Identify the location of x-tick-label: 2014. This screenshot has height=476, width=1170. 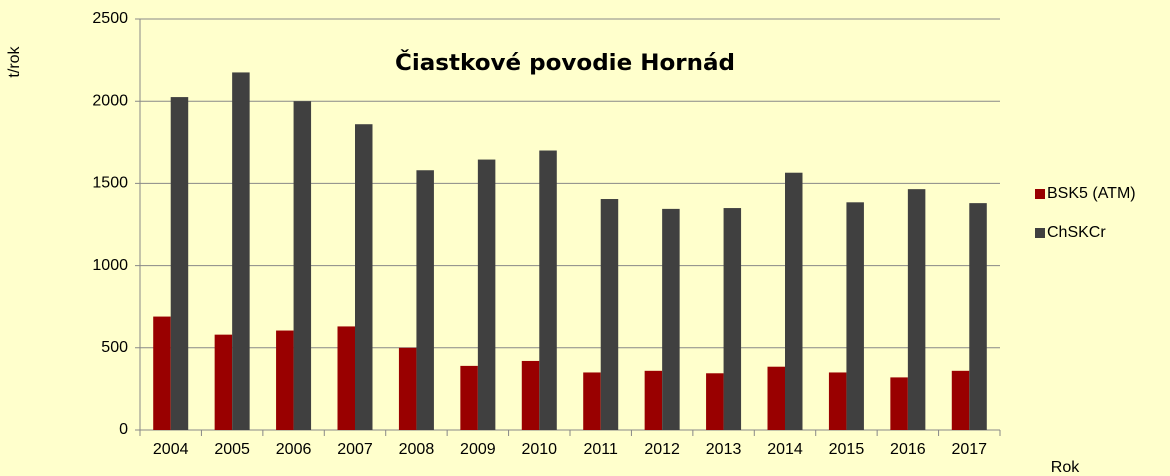
(785, 449).